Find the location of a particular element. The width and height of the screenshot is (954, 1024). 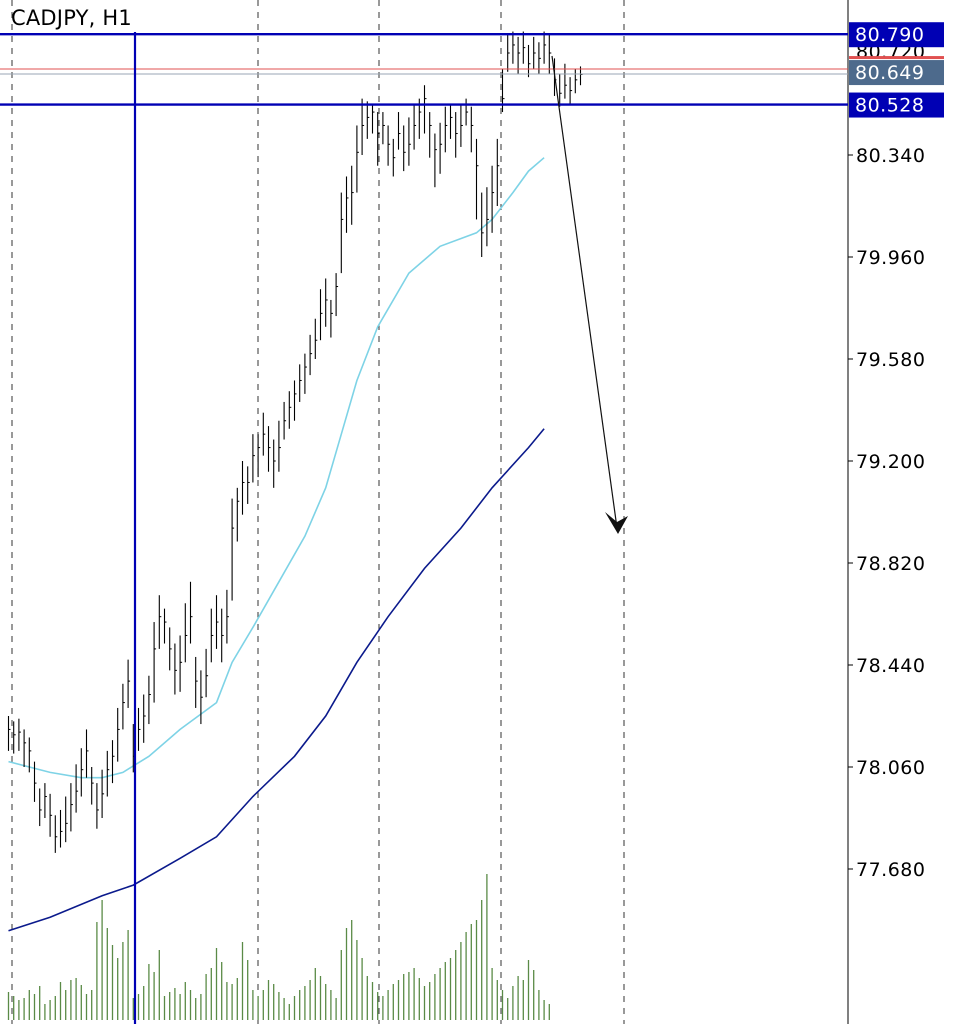

level-tag-upper-box is located at coordinates (896, 35).